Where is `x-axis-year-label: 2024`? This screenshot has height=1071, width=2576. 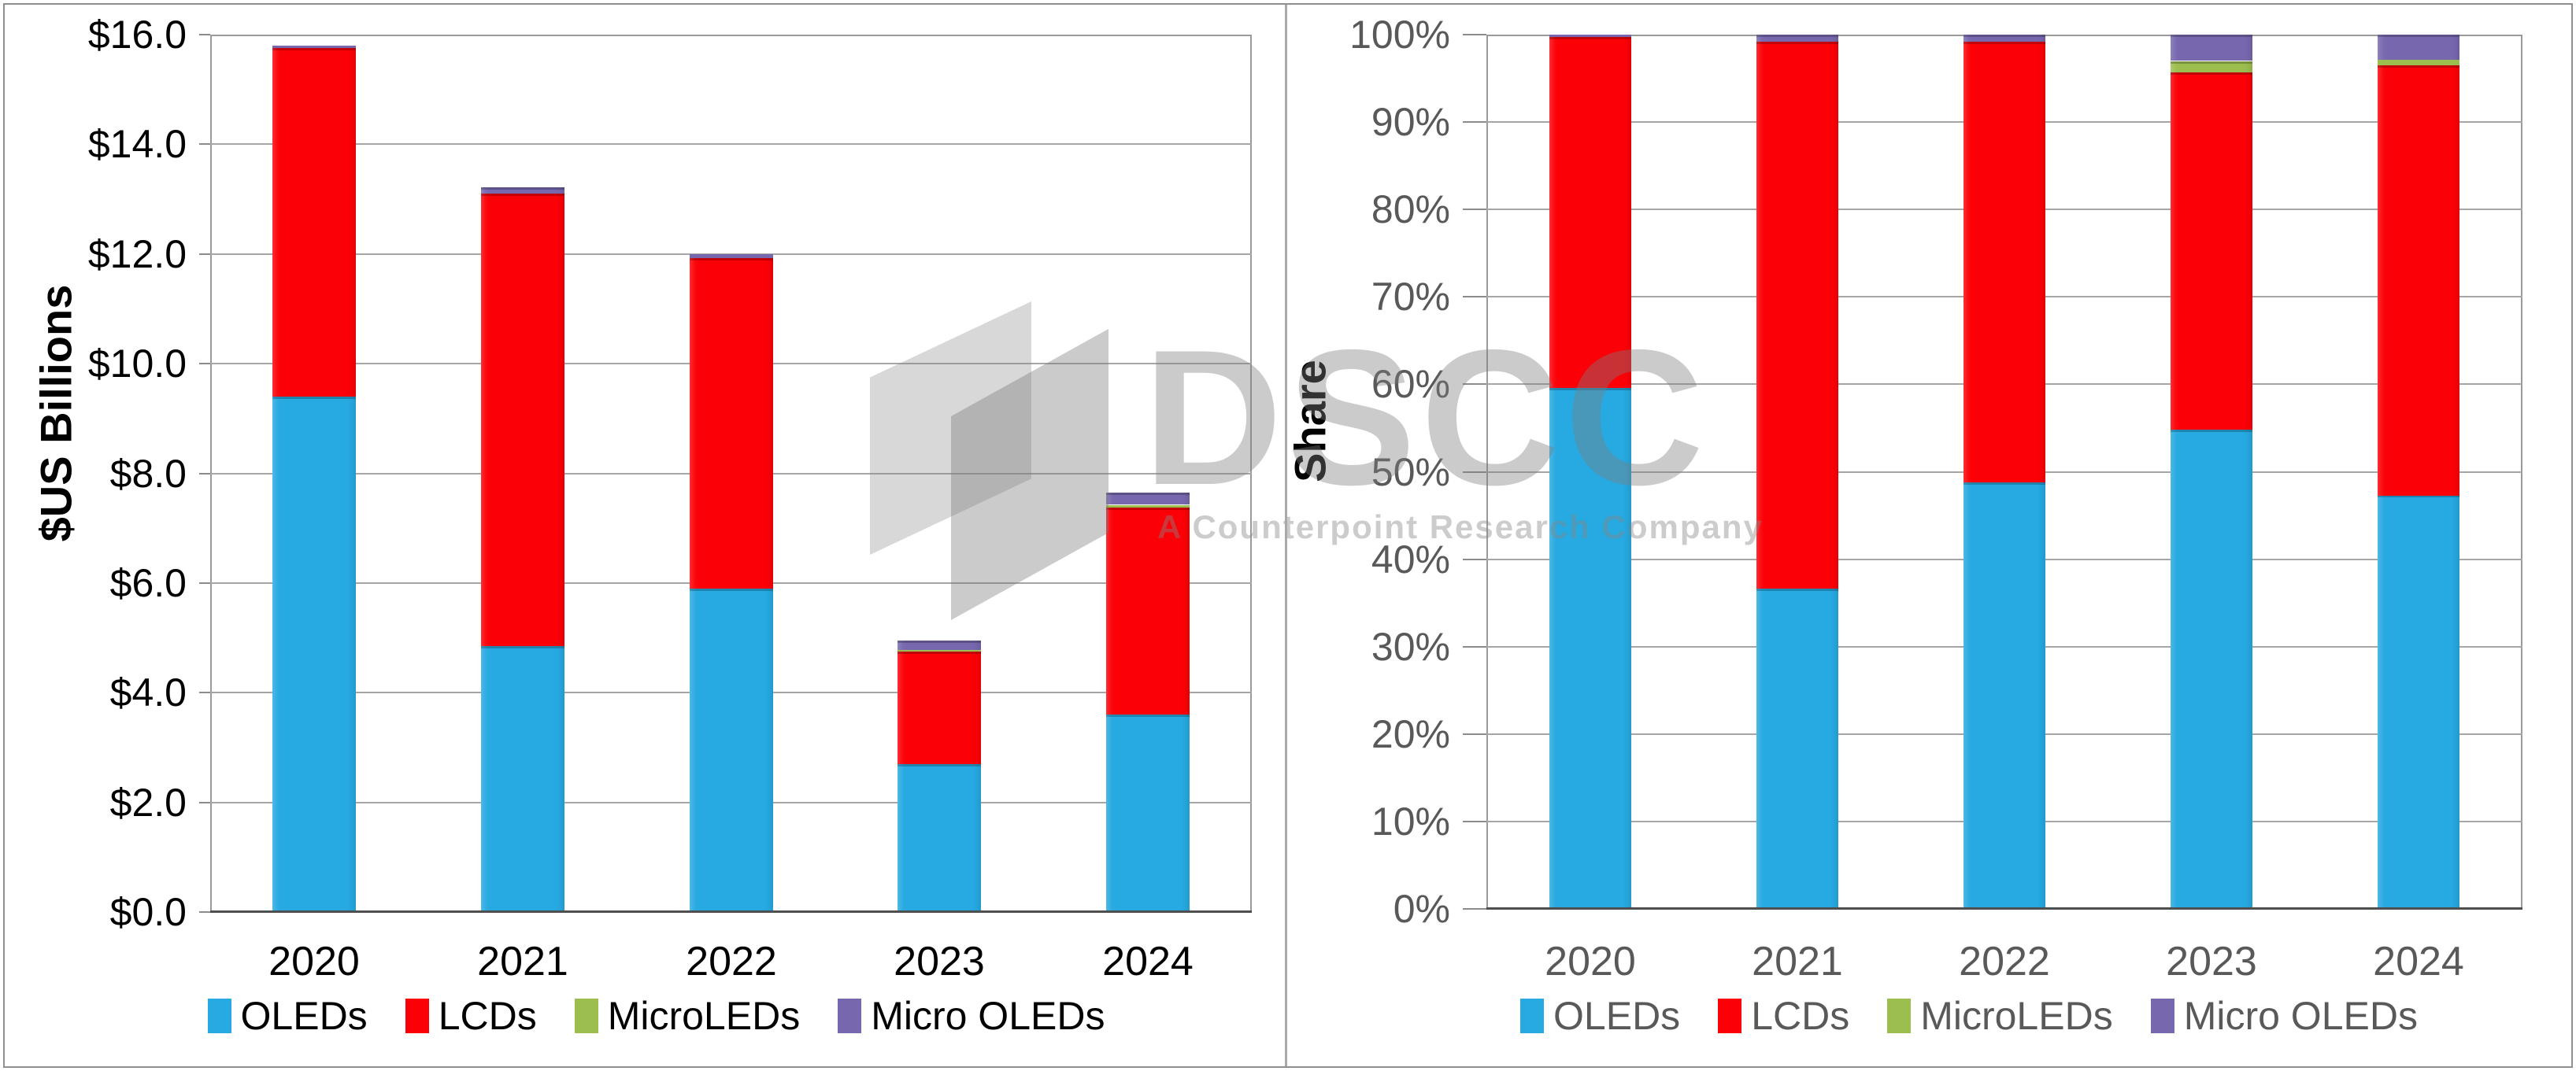
x-axis-year-label: 2024 is located at coordinates (1148, 961).